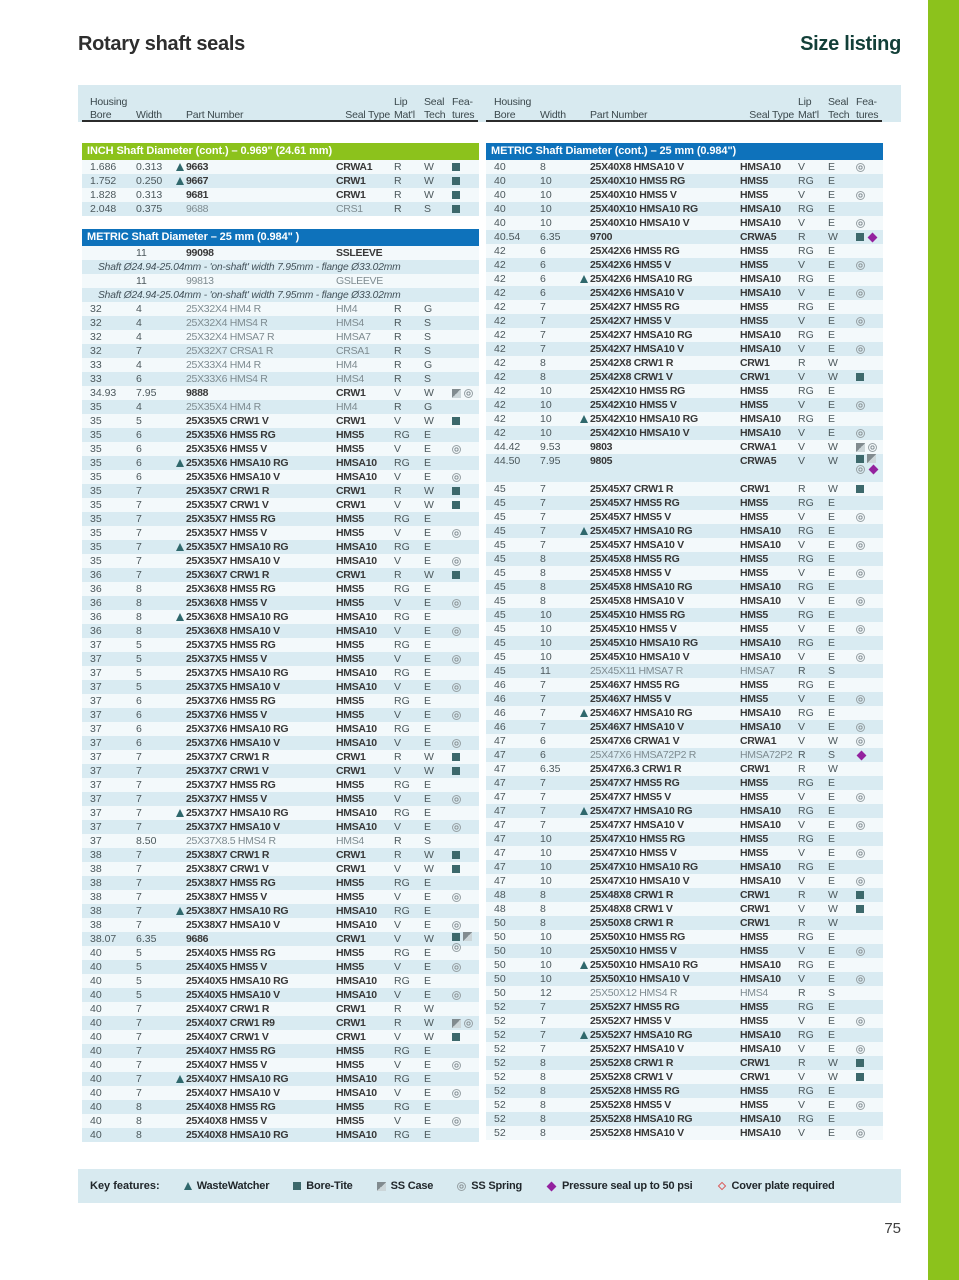  Describe the element at coordinates (684, 489) in the screenshot. I see `table-row: 45 7 25X45X7 CRW1 R CRW1 R W` at that location.